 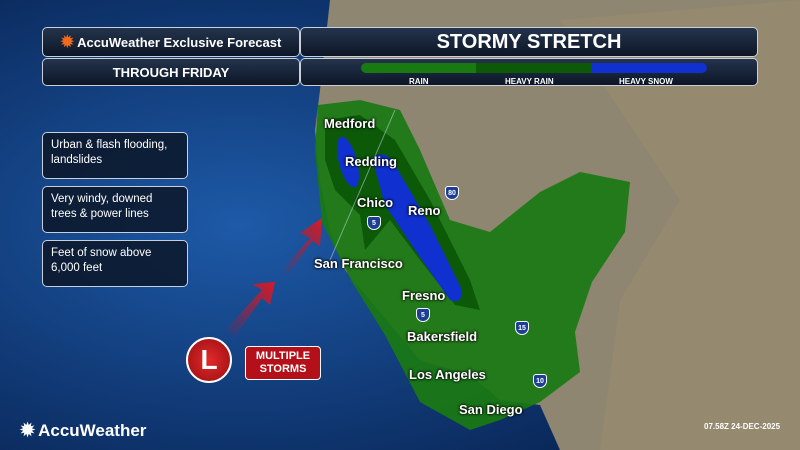 What do you see at coordinates (452, 193) in the screenshot?
I see `interstate-shield: 80` at bounding box center [452, 193].